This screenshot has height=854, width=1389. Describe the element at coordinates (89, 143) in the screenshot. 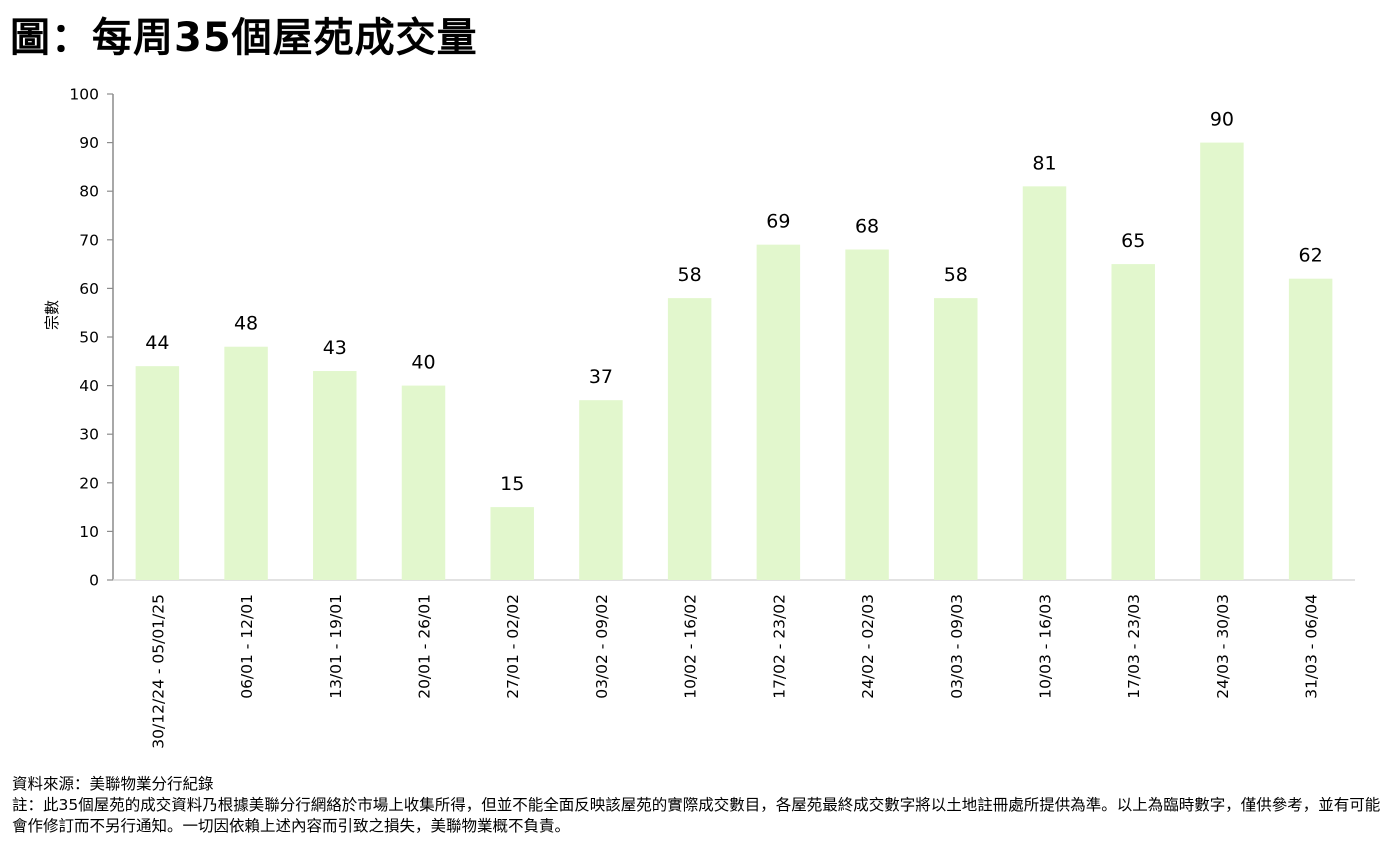

I see `y-tick-label: 90` at that location.